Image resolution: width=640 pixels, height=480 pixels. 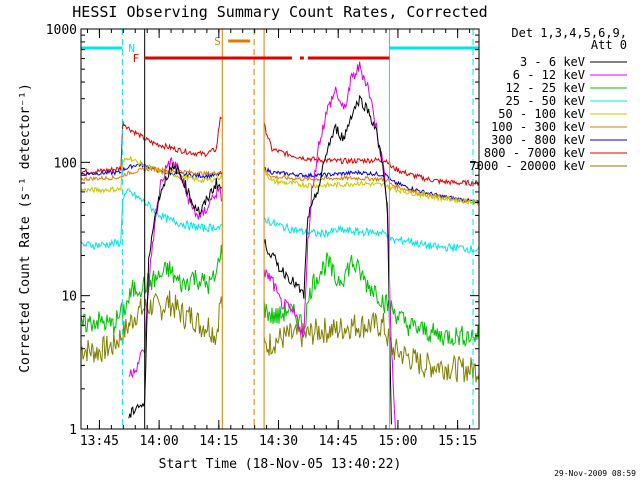 What do you see at coordinates (217, 41) in the screenshot?
I see `saa-flag-label: S` at bounding box center [217, 41].